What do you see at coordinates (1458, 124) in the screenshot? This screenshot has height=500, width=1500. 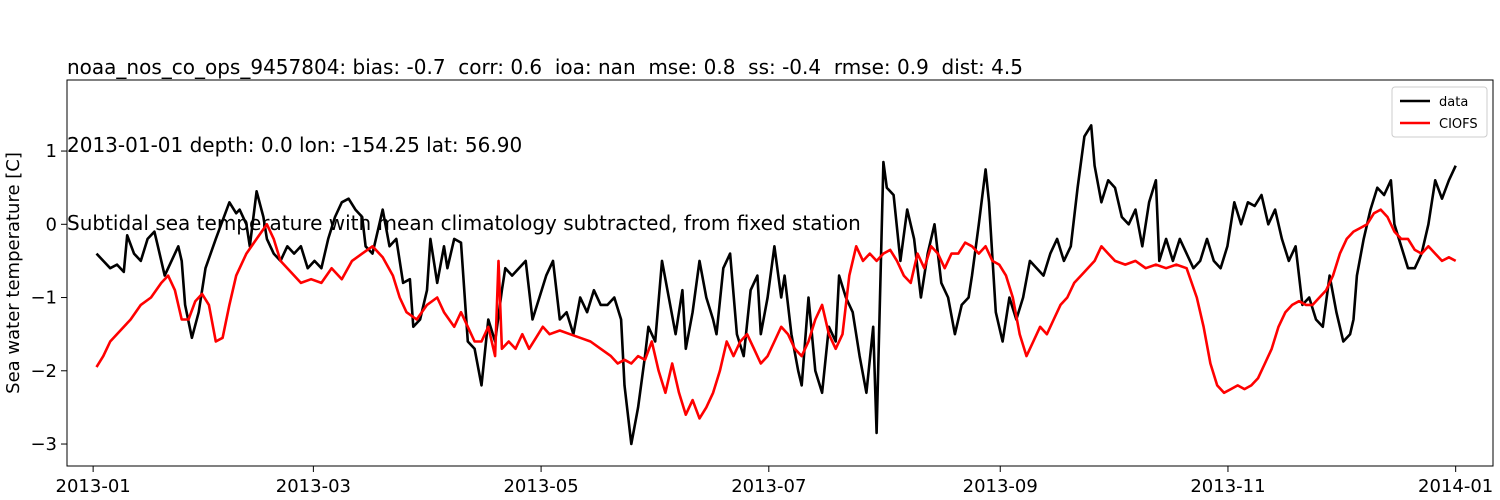 I see `legend-label-ciofs: CIOFS` at bounding box center [1458, 124].